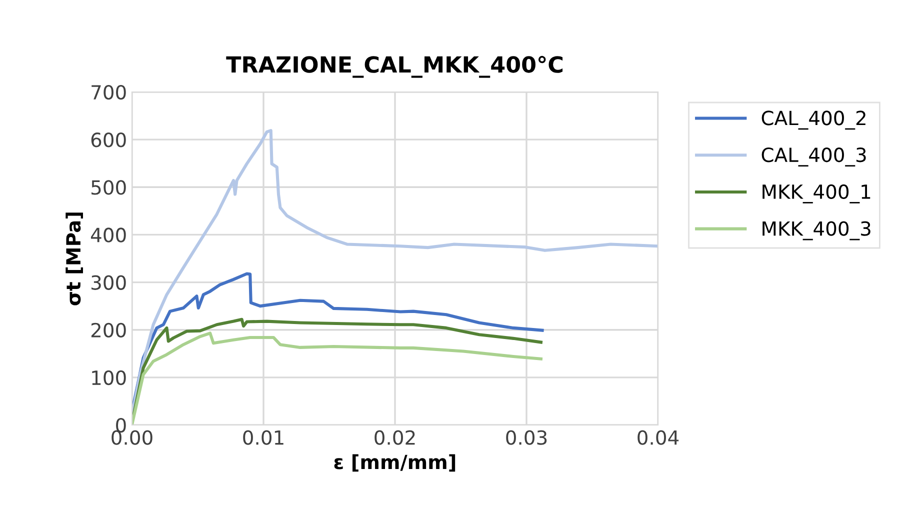  I want to click on y-tick-label: 600, so click(108, 140).